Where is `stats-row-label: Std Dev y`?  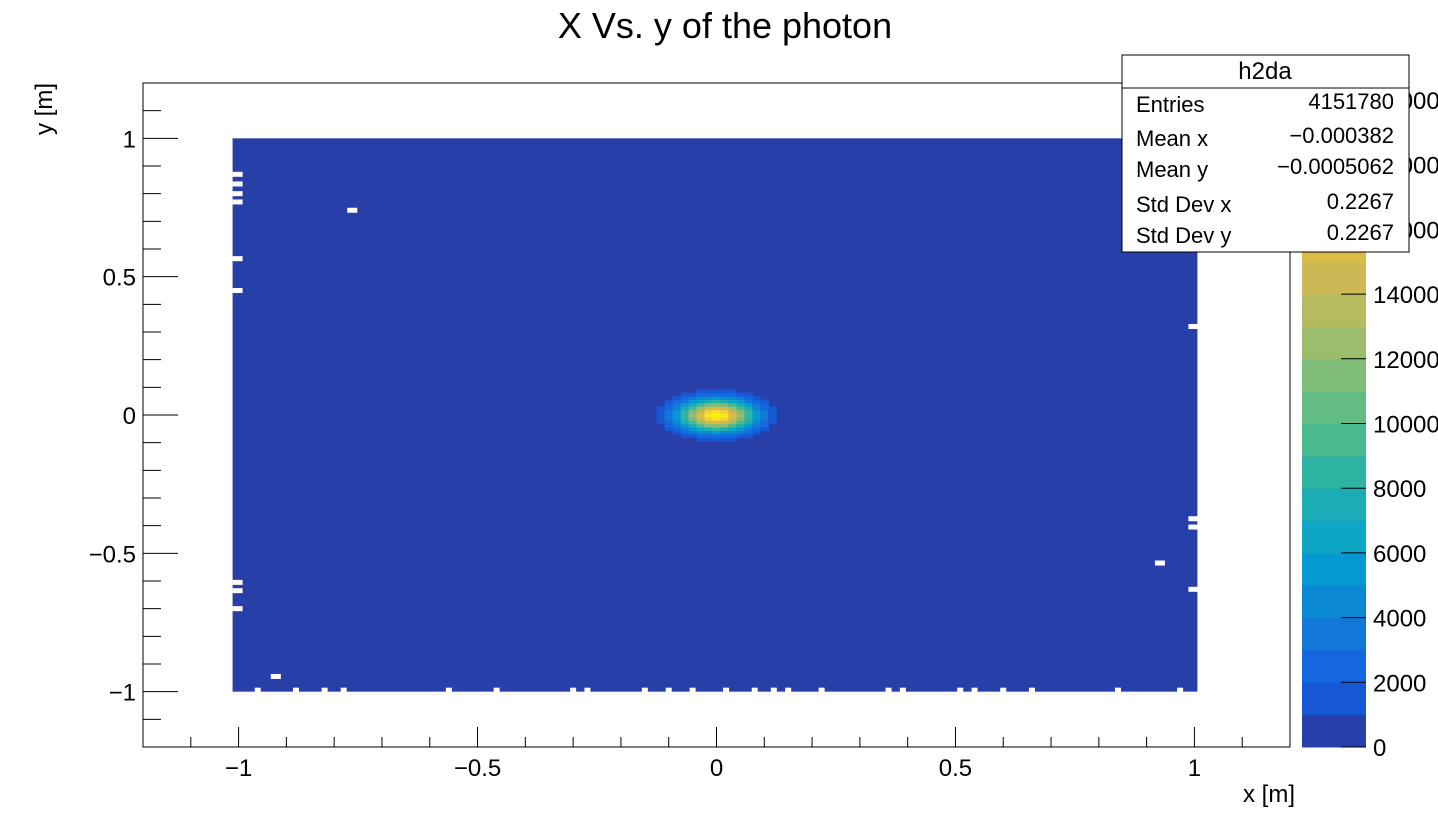
stats-row-label: Std Dev y is located at coordinates (1183, 235).